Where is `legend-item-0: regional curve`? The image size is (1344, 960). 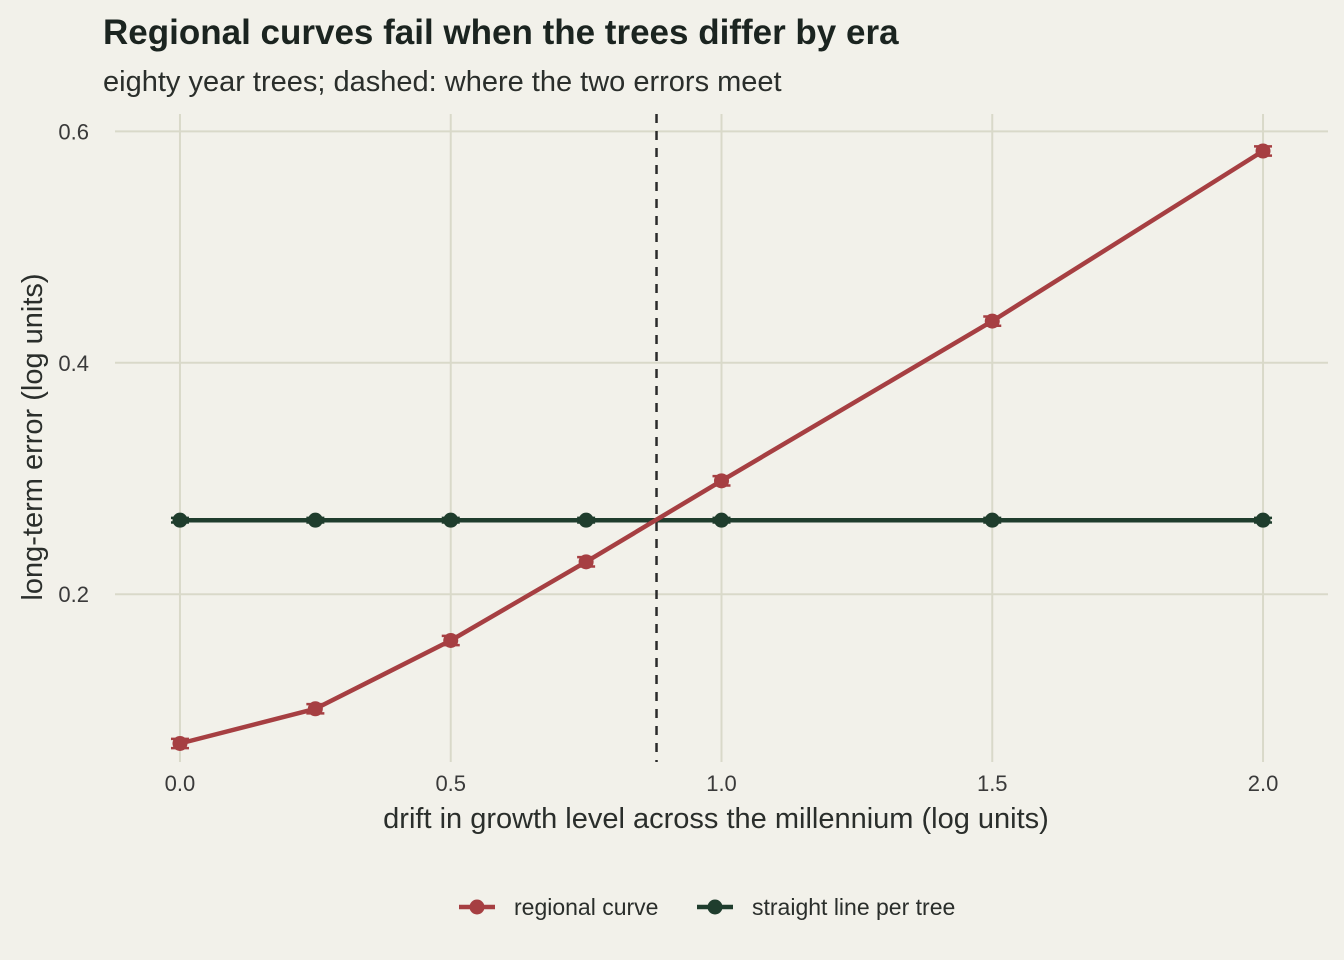
legend-item-0: regional curve is located at coordinates (558, 907).